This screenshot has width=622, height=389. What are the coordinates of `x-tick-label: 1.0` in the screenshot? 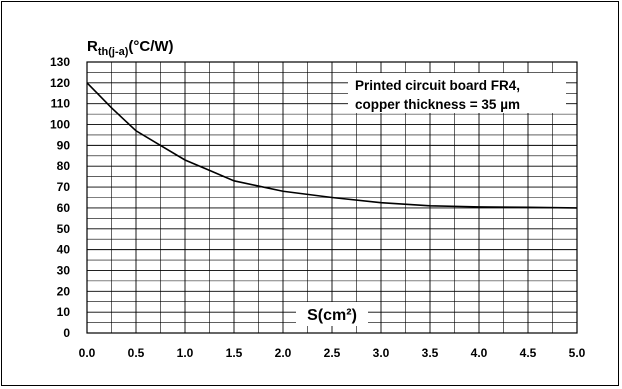 It's located at (185, 353).